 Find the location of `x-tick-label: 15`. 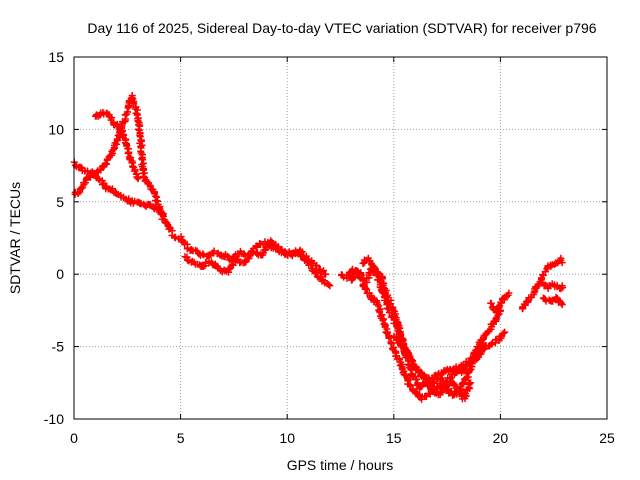

x-tick-label: 15 is located at coordinates (394, 438).